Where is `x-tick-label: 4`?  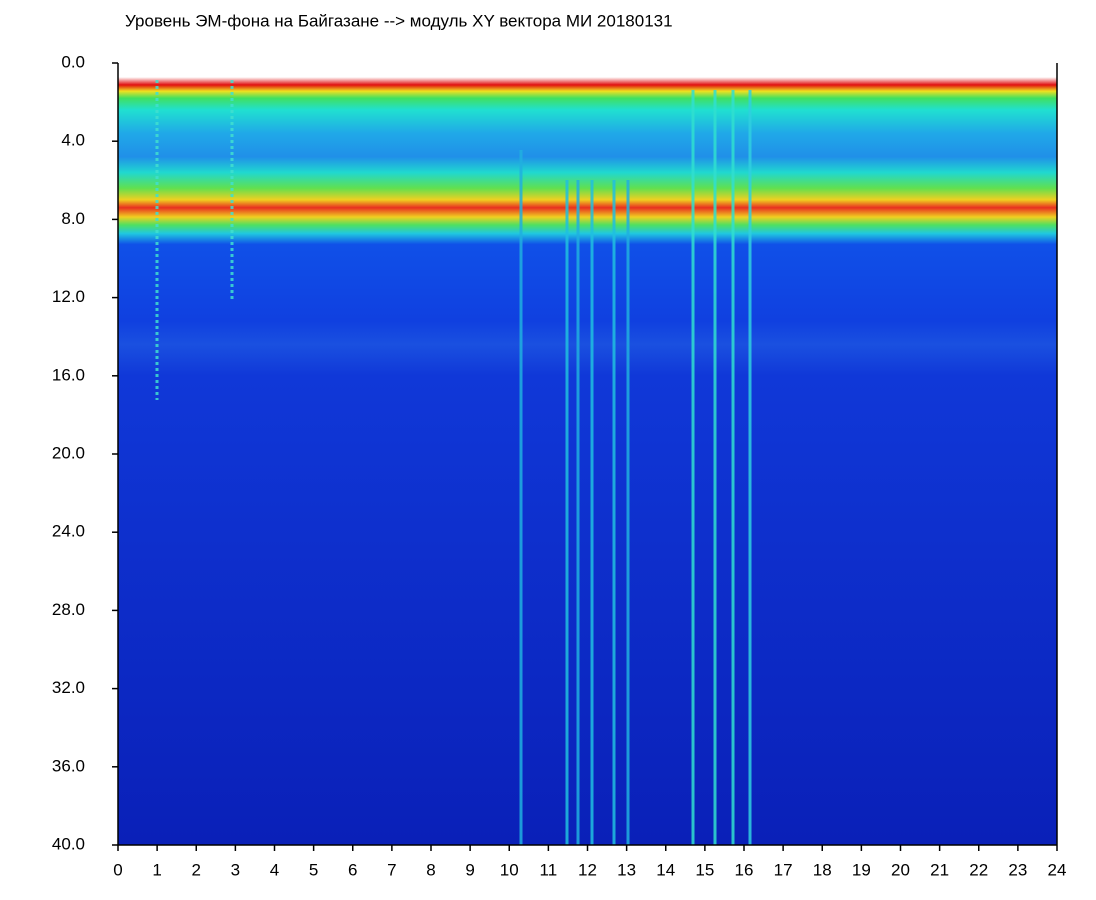
x-tick-label: 4 is located at coordinates (274, 869).